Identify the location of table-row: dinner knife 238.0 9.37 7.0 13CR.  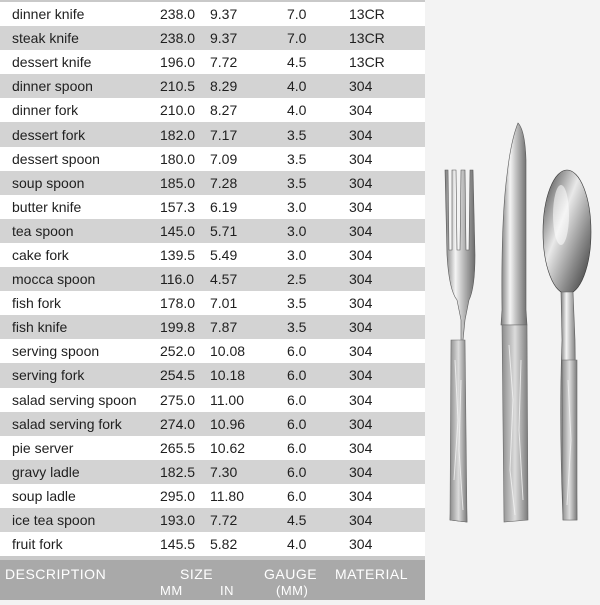
(212, 14).